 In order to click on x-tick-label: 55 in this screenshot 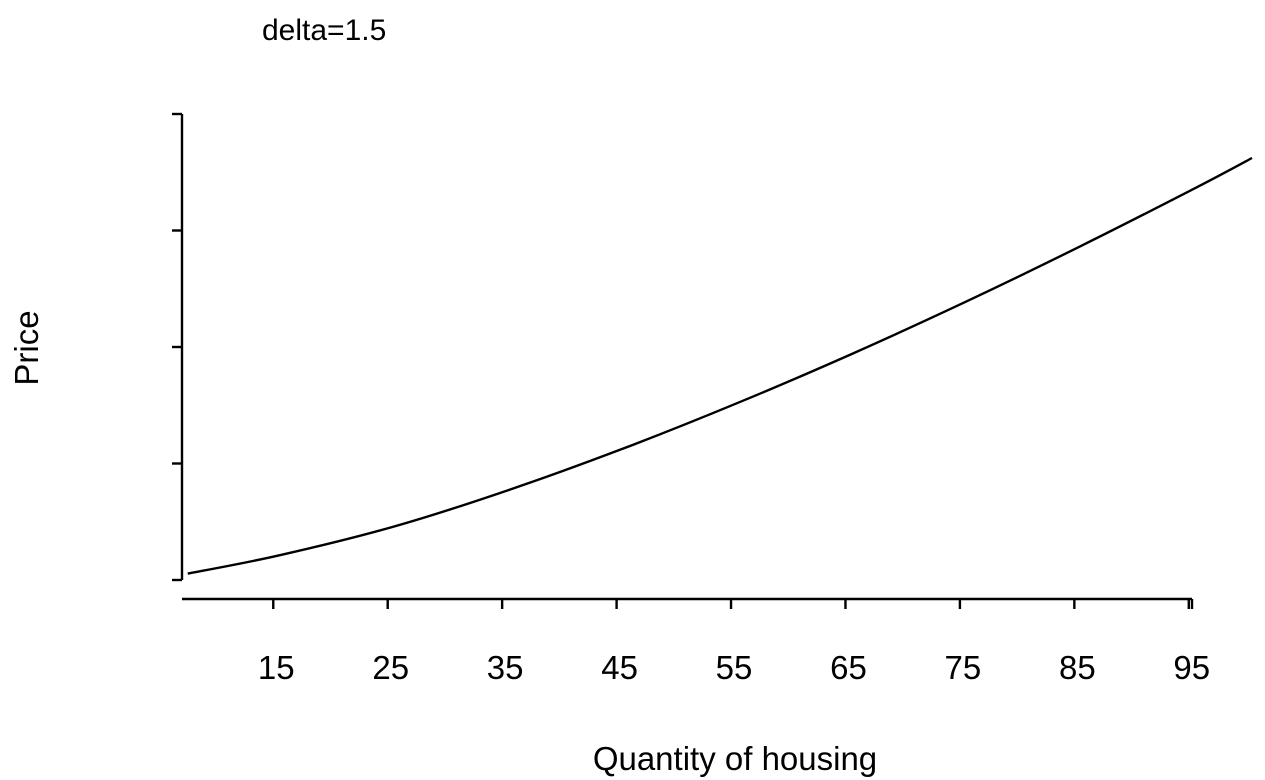, I will do `click(734, 667)`.